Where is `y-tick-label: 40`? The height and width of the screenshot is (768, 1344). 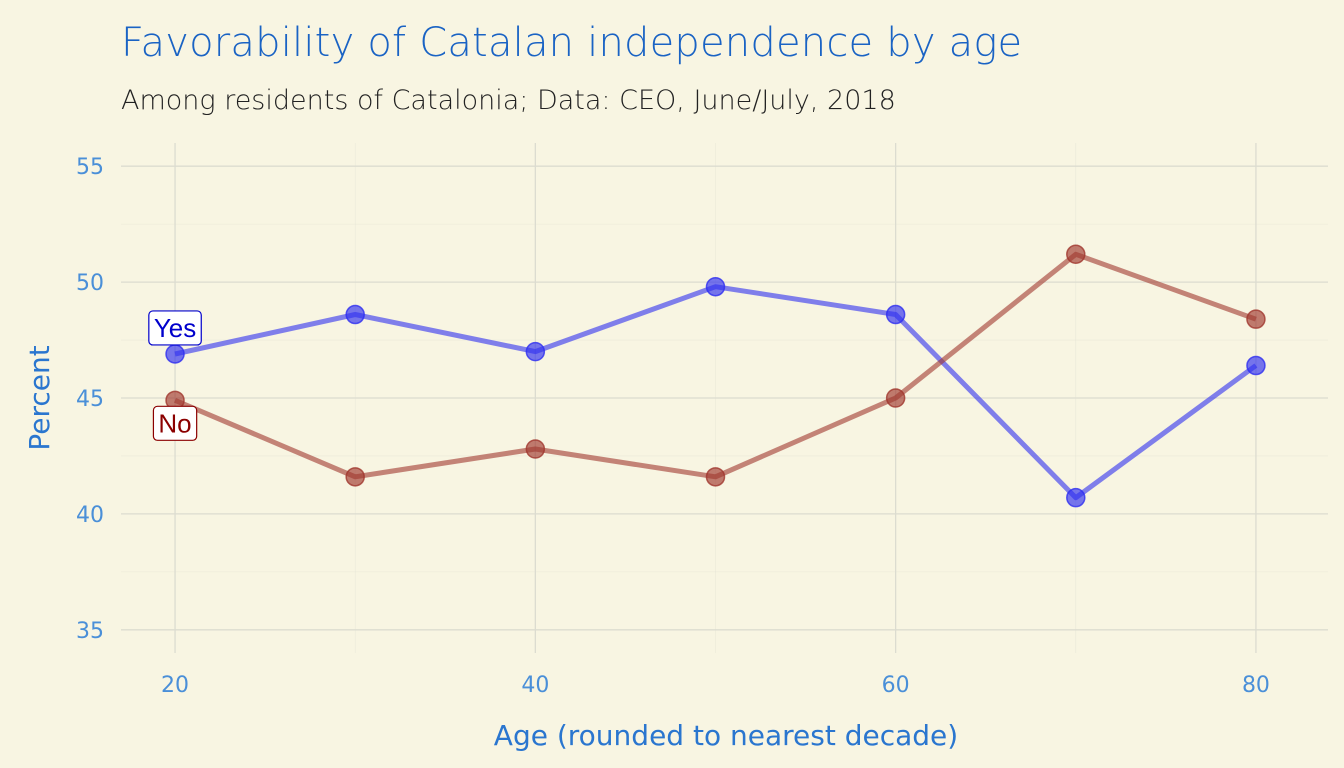 y-tick-label: 40 is located at coordinates (90, 515).